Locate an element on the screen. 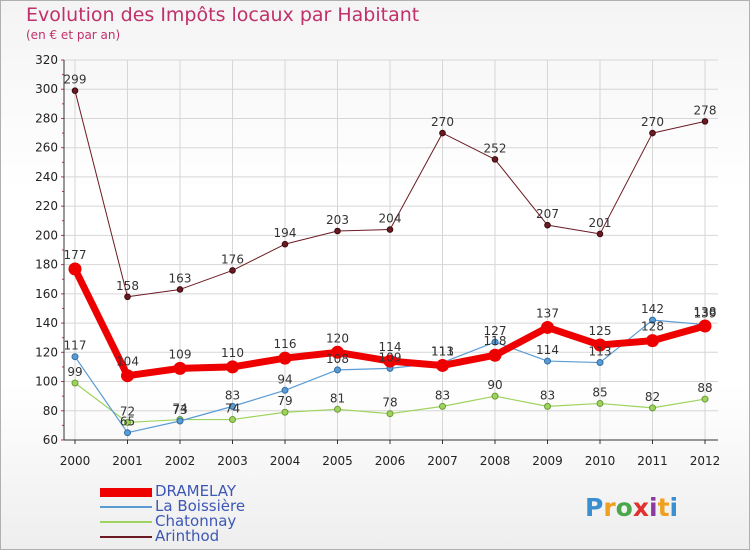 This screenshot has height=550, width=750. x-tick-label: 2000 is located at coordinates (75, 461).